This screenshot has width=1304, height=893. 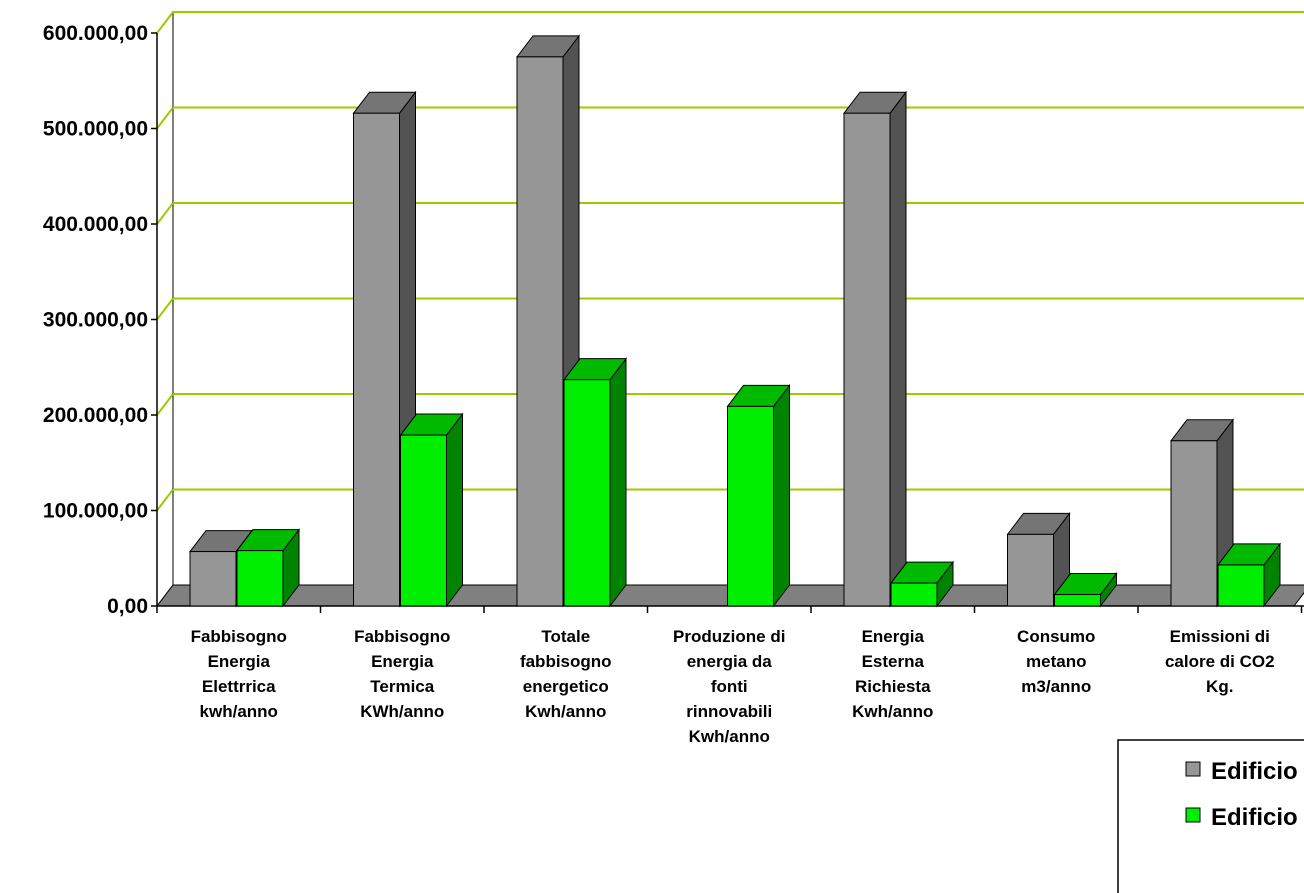 I want to click on y-tick-label: 0,00, so click(x=127, y=606).